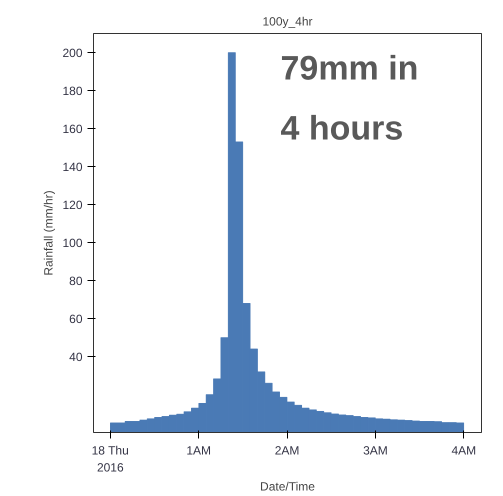 The image size is (503, 496). What do you see at coordinates (375, 451) in the screenshot?
I see `x-tick-label: 3AM` at bounding box center [375, 451].